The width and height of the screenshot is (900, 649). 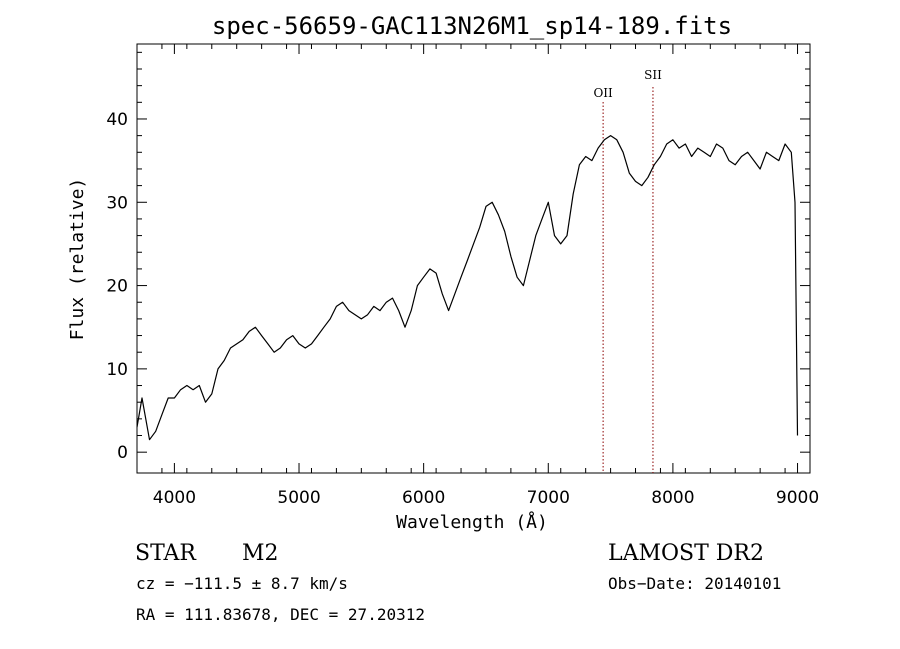 What do you see at coordinates (603, 93) in the screenshot?
I see `line-marker-label: OII` at bounding box center [603, 93].